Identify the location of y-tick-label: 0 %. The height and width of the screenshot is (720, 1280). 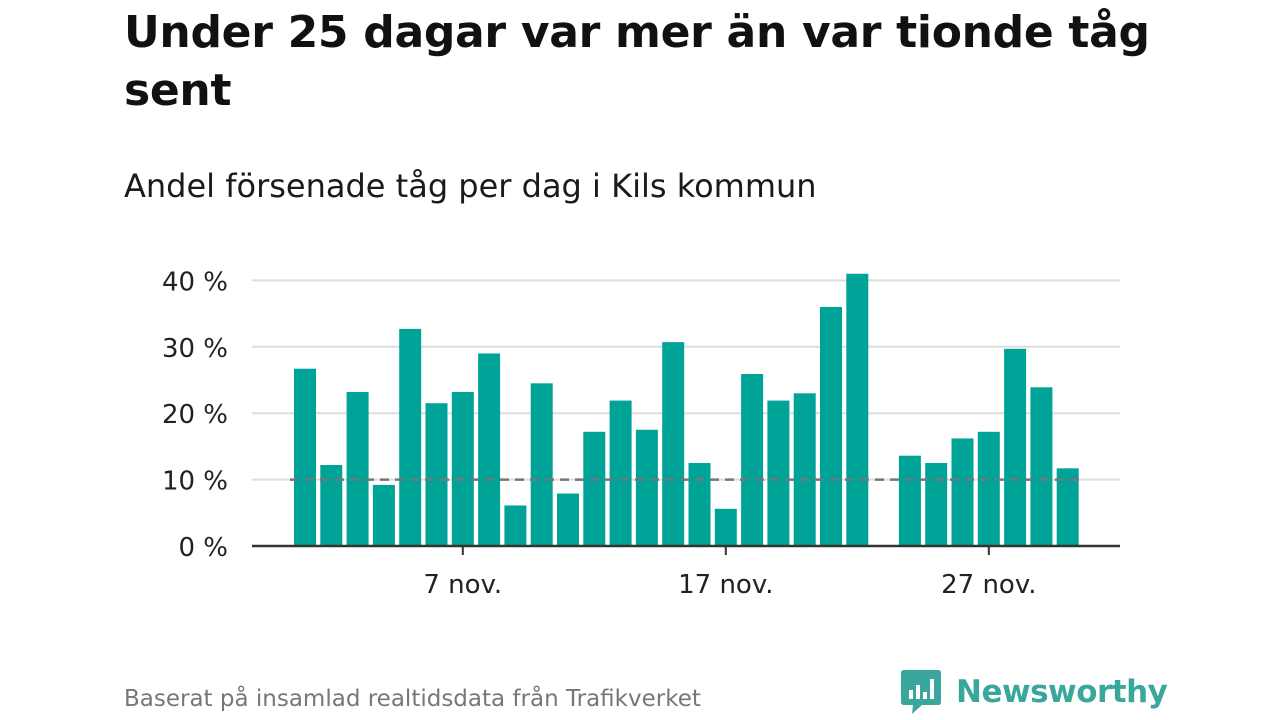
(203, 548).